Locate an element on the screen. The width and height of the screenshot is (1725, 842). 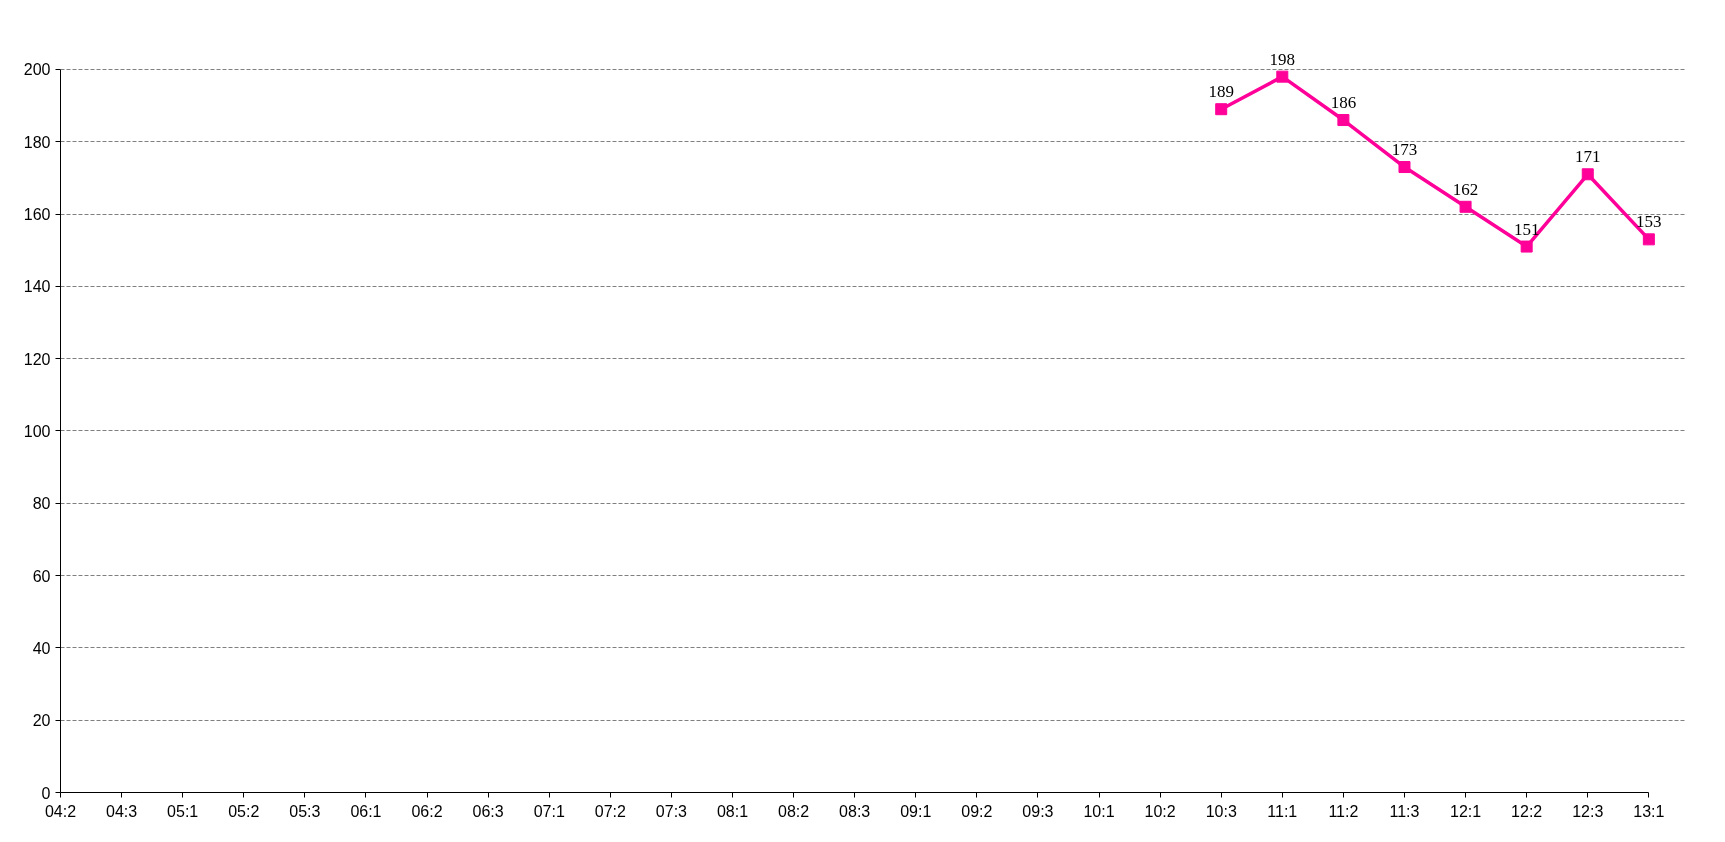
x-tick-label: 10:1 is located at coordinates (1099, 811).